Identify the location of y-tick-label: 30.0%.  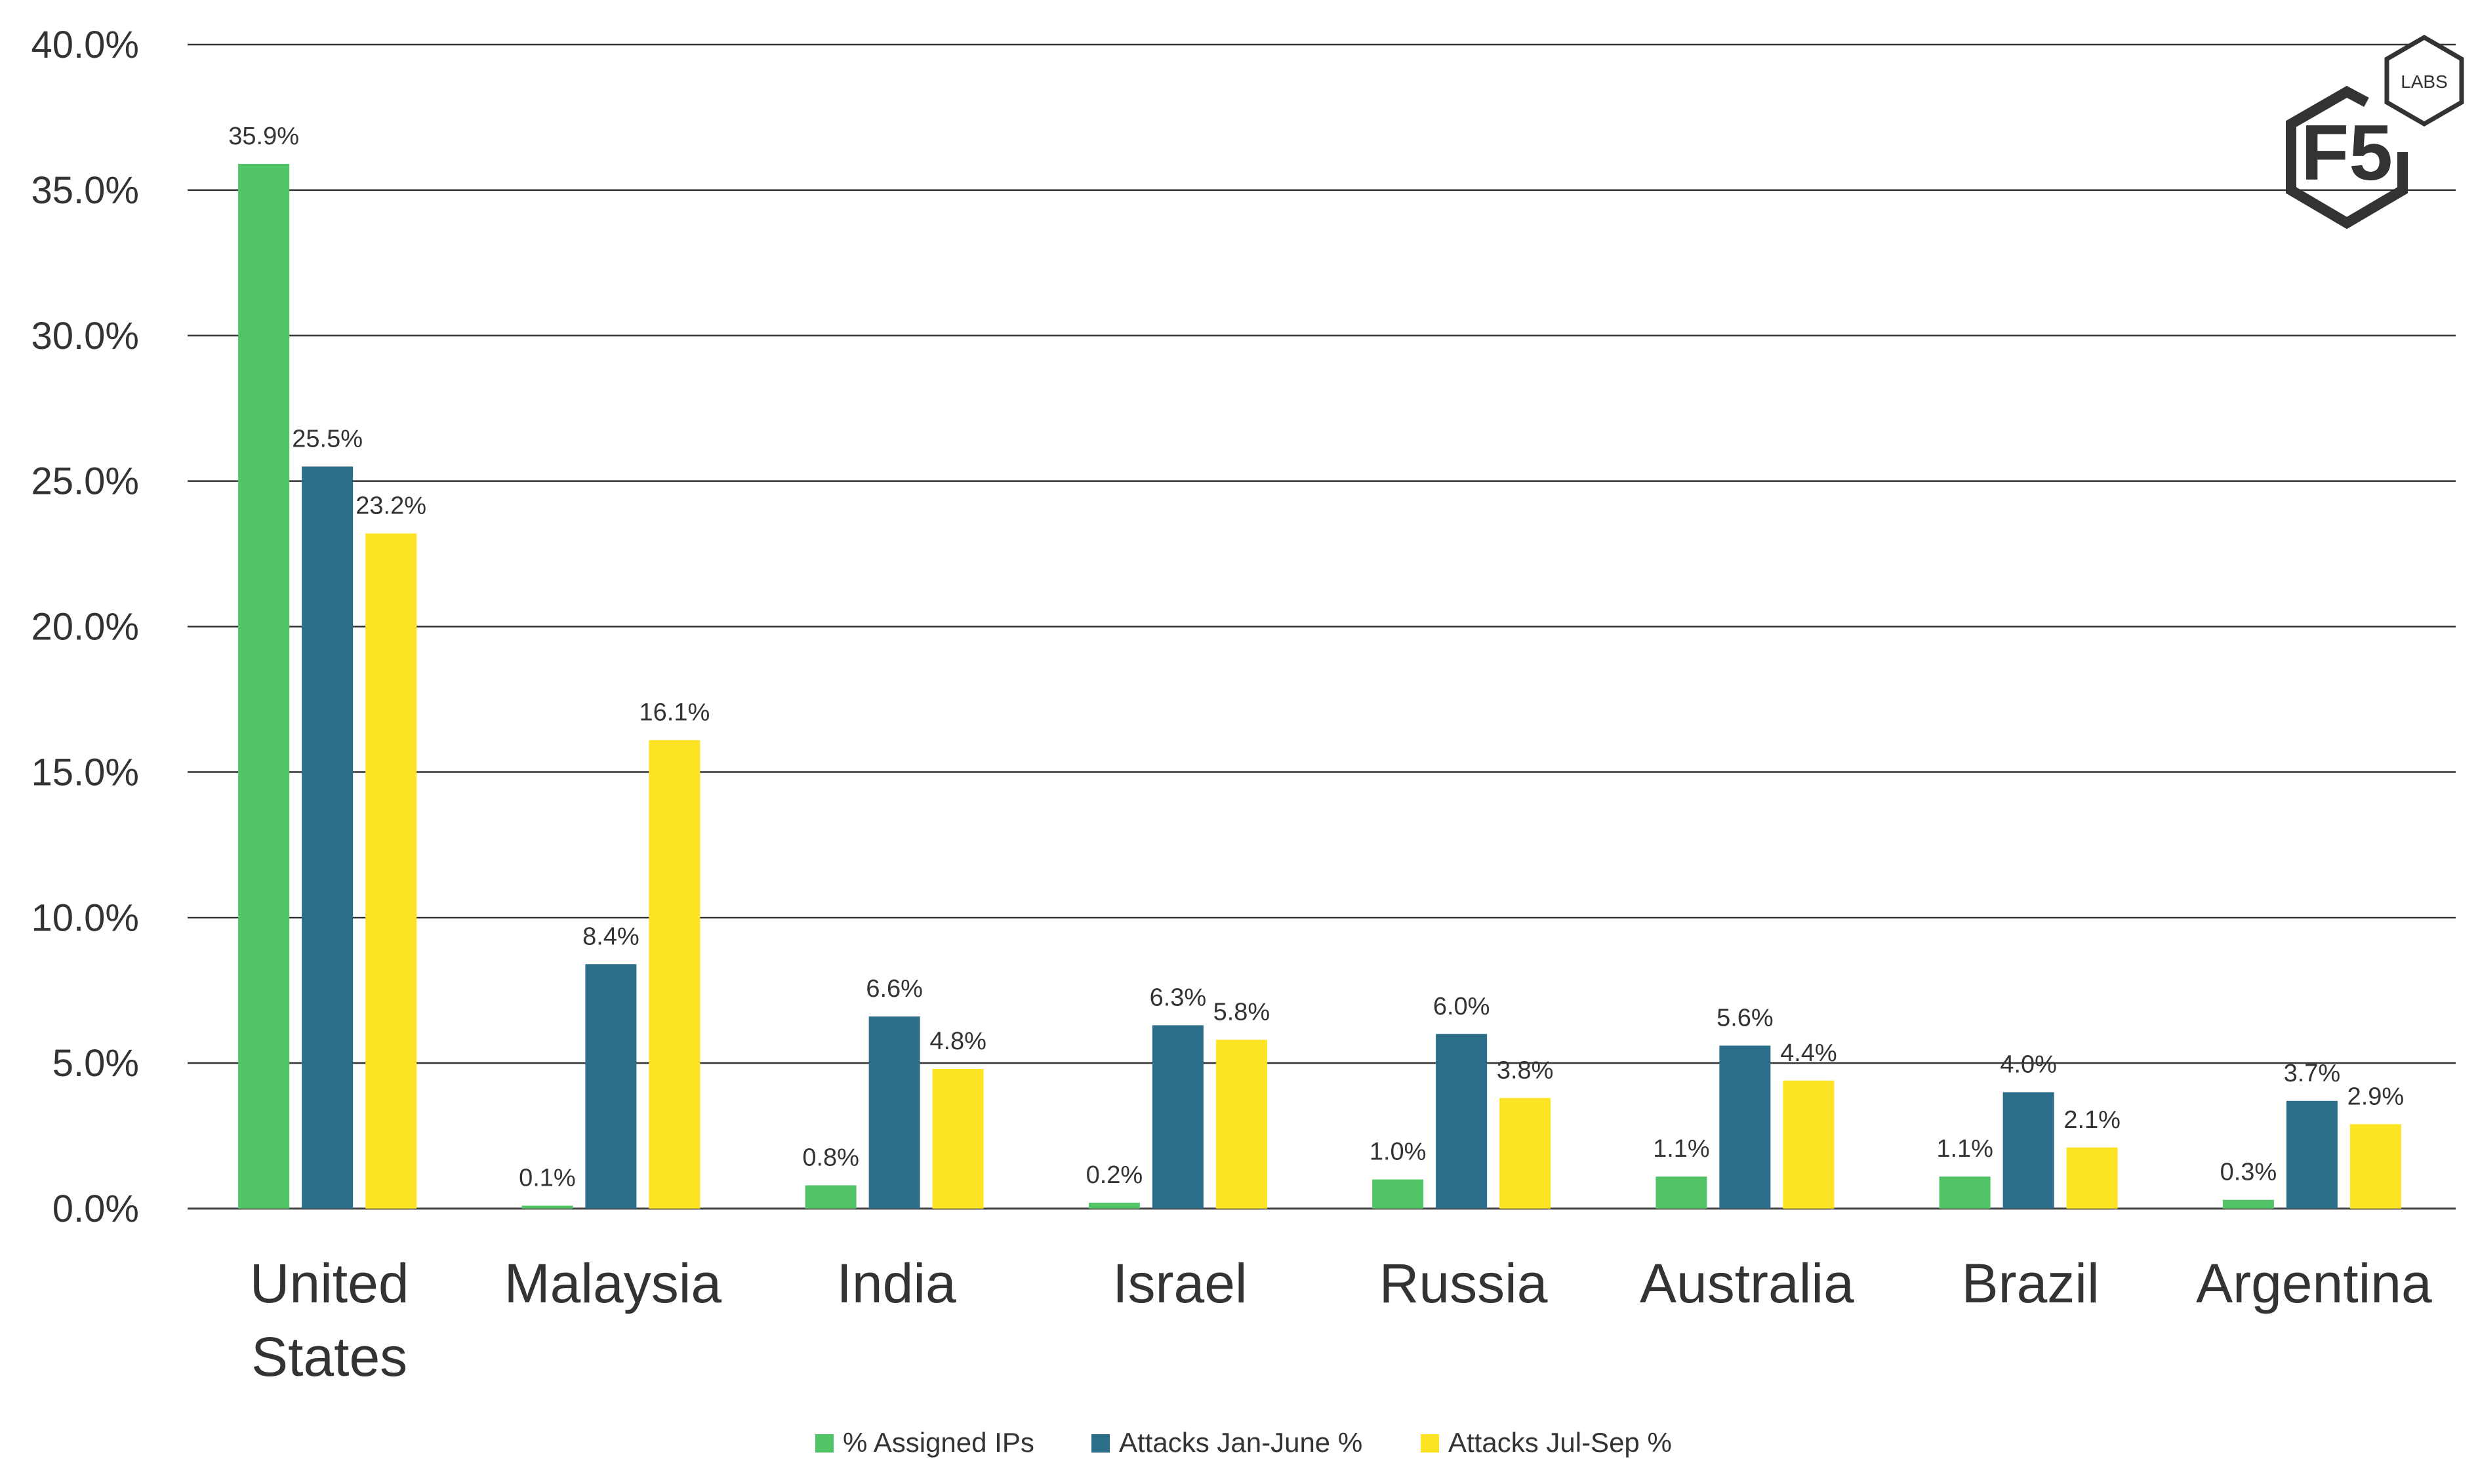
(85, 336).